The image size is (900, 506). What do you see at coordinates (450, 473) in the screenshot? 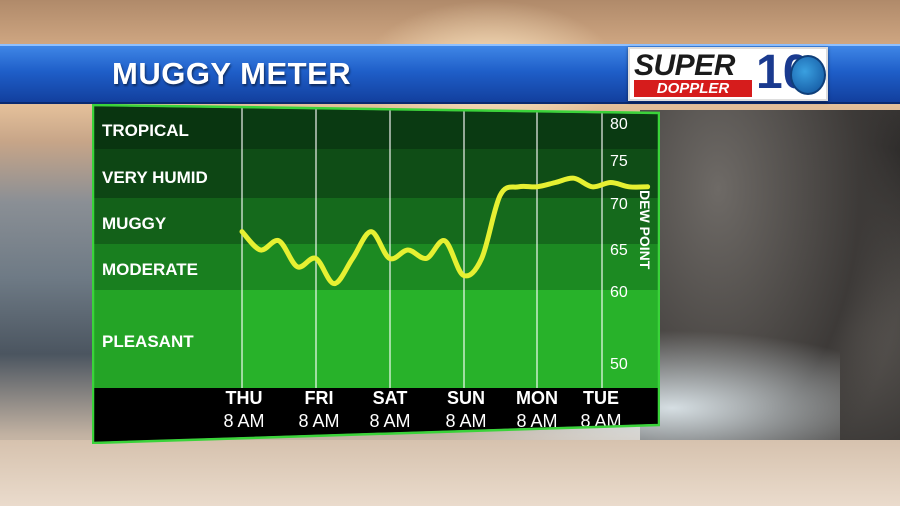
I see `background-beach` at bounding box center [450, 473].